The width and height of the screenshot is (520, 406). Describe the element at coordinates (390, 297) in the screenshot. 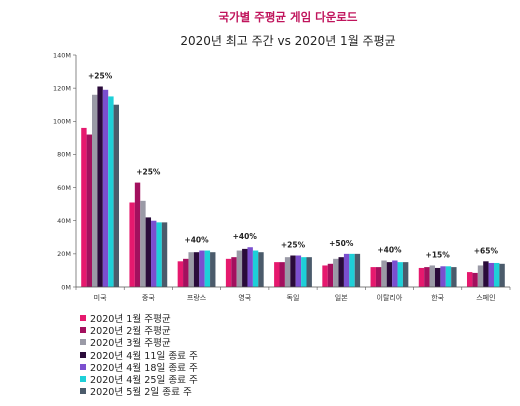

I see `category-label: 이탈리아` at that location.